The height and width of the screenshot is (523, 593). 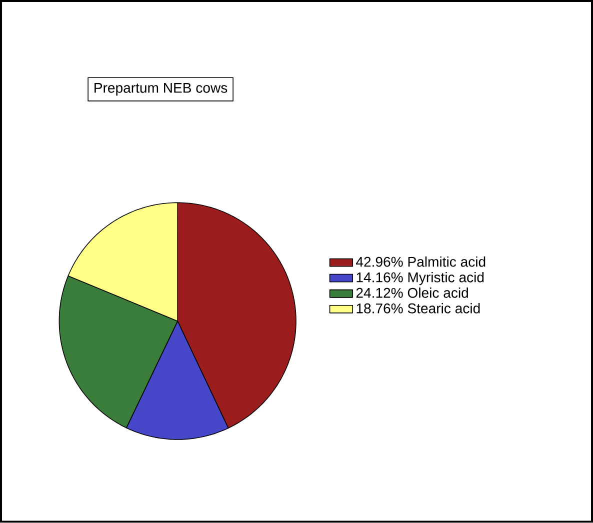 What do you see at coordinates (420, 279) in the screenshot?
I see `legend-label: 14.16% Myristic acid` at bounding box center [420, 279].